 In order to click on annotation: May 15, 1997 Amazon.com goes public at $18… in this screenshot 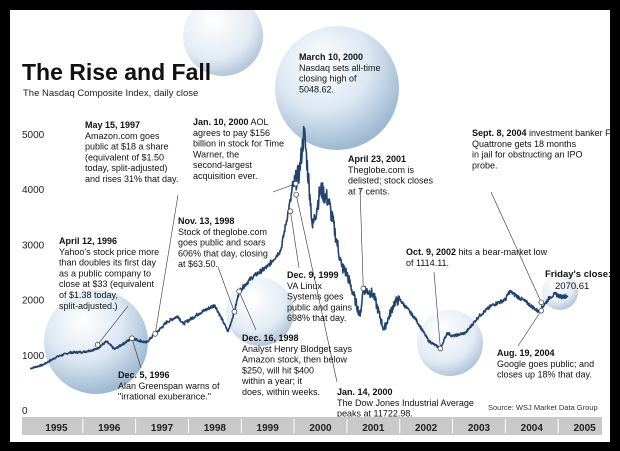, I will do `click(131, 152)`.